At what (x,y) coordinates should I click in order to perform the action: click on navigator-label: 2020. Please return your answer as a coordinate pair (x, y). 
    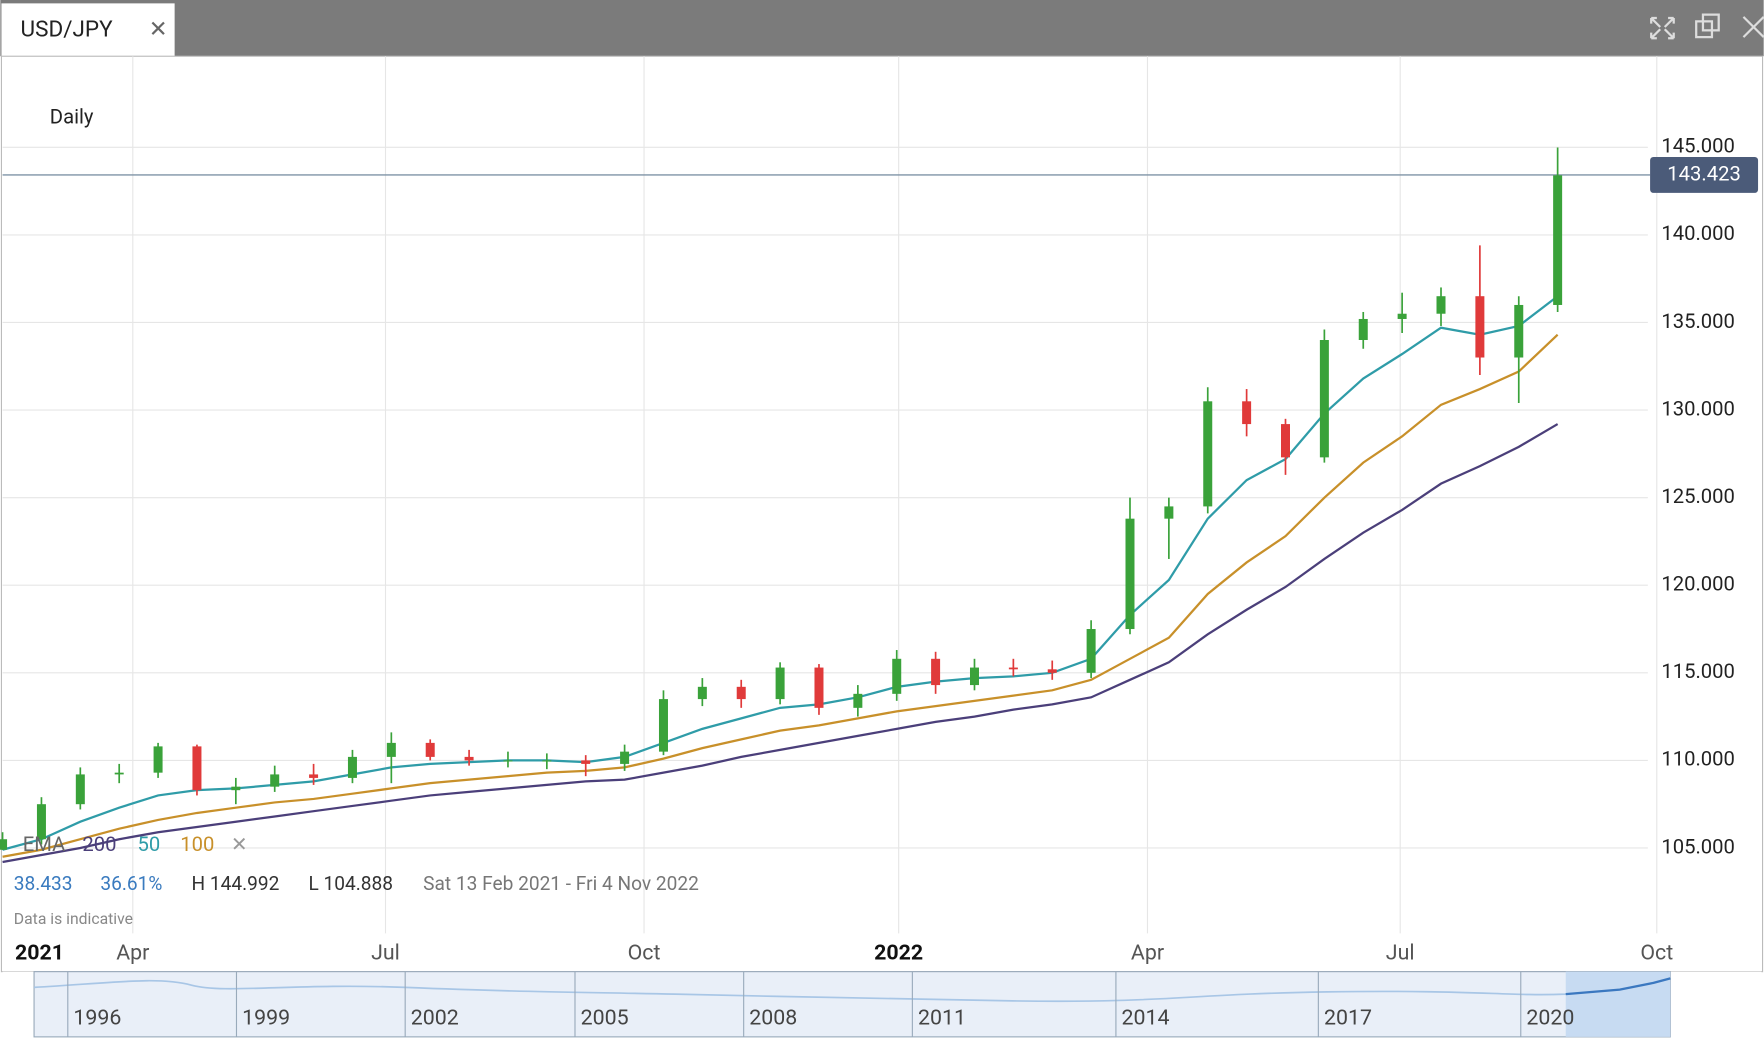
    Looking at the image, I should click on (1550, 1018).